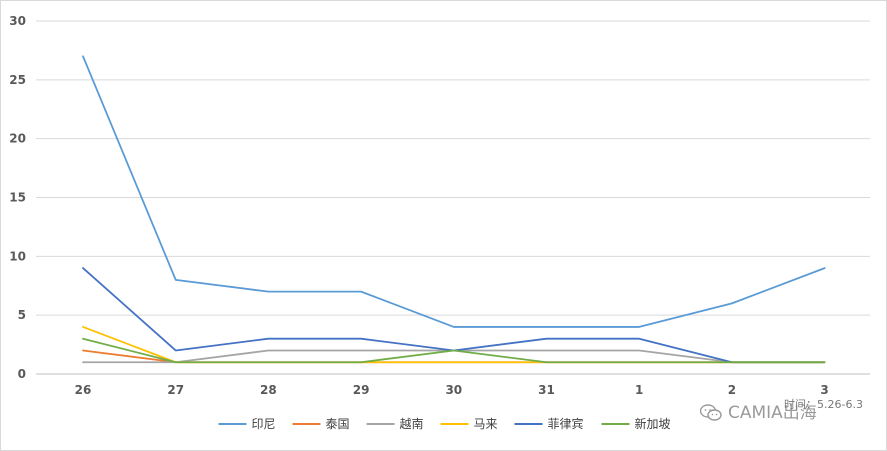  Describe the element at coordinates (17, 80) in the screenshot. I see `y-tick-label: 25` at that location.